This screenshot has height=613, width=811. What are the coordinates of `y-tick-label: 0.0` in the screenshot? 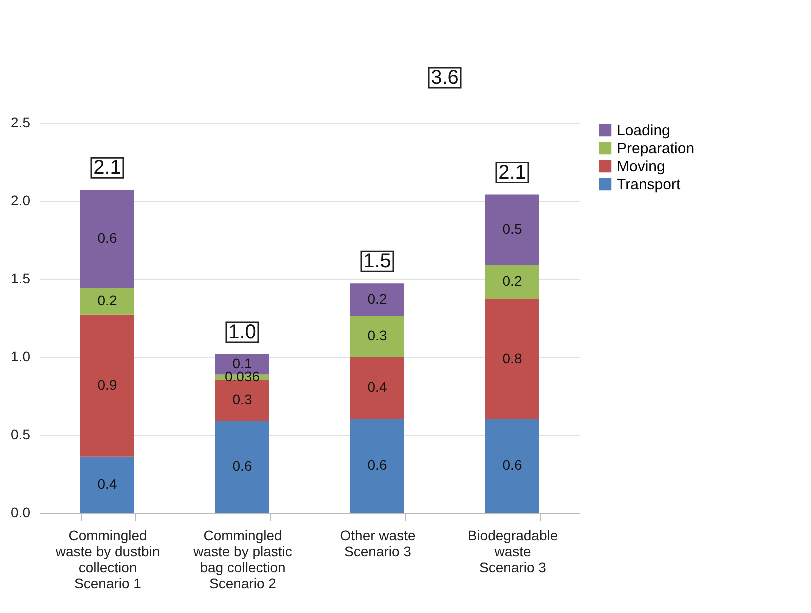 It's located at (21, 512).